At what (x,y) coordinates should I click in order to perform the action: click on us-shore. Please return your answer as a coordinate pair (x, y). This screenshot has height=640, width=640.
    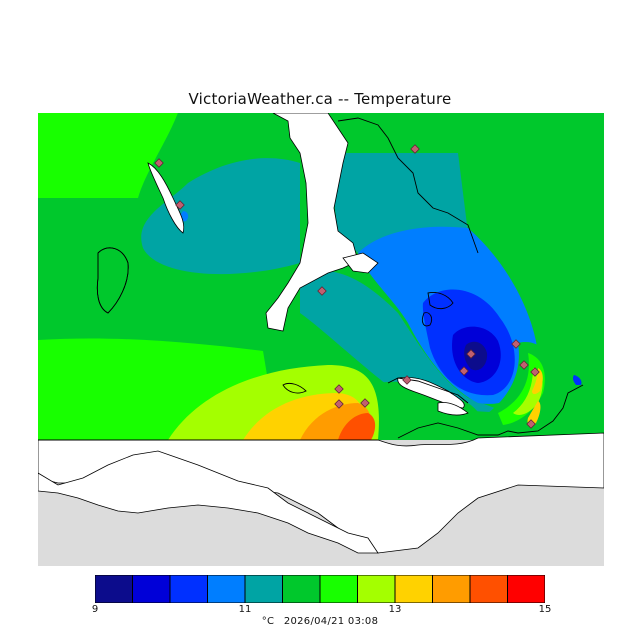
    Looking at the image, I should click on (208, 502).